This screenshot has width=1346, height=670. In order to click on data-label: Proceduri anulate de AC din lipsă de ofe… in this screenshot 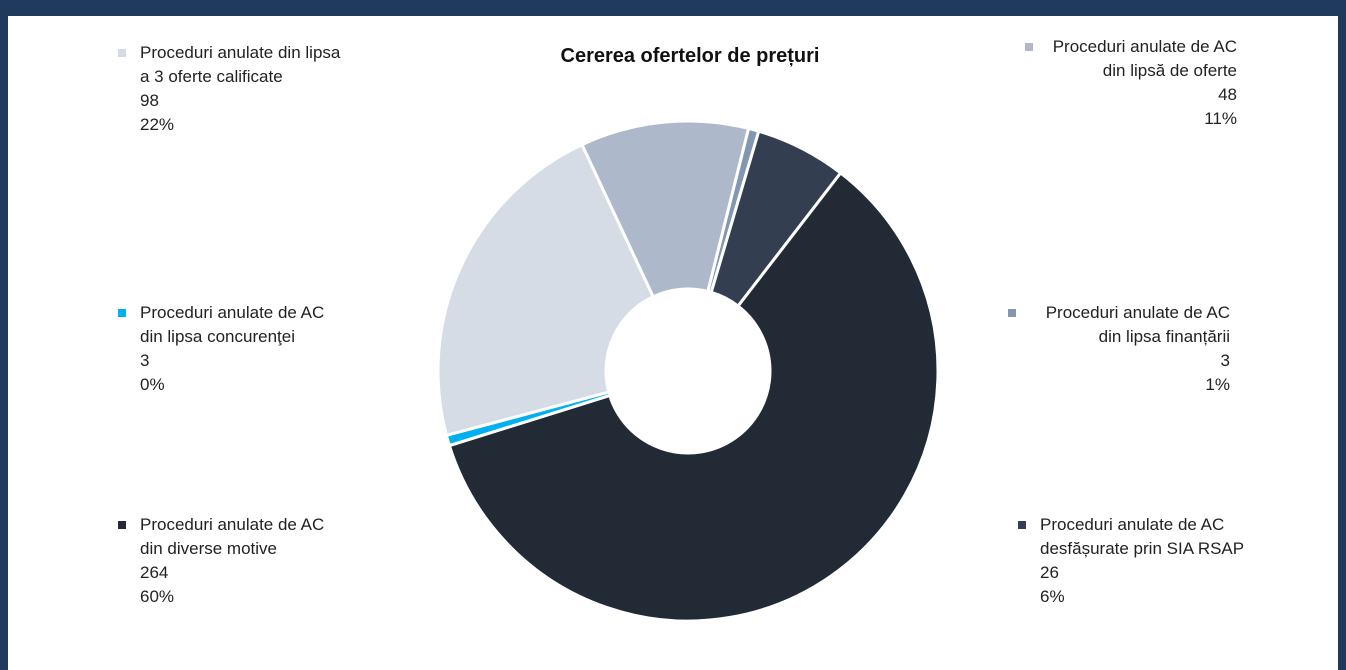, I will do `click(1134, 83)`.